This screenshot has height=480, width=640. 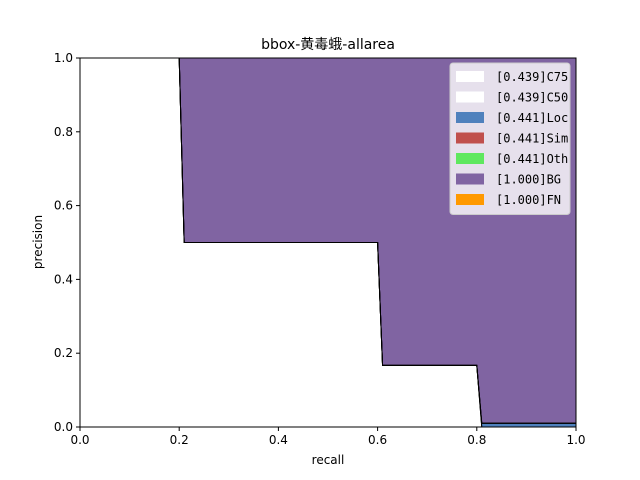 I want to click on y-tick-label: 0.2, so click(x=63, y=353).